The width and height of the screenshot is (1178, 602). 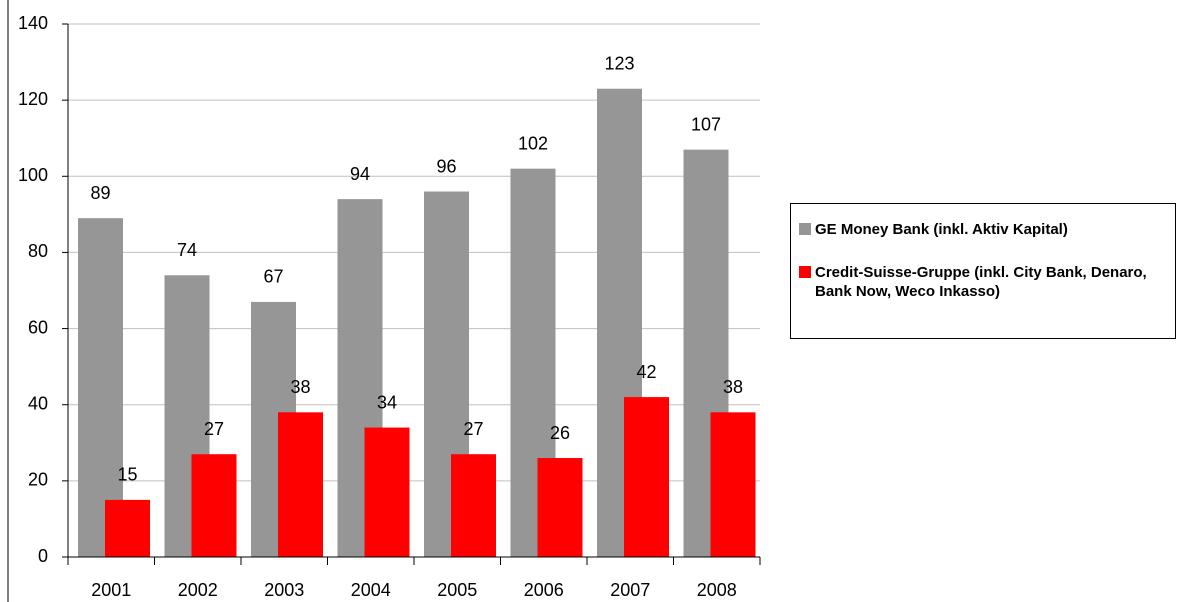 What do you see at coordinates (127, 475) in the screenshot?
I see `data-label: 15` at bounding box center [127, 475].